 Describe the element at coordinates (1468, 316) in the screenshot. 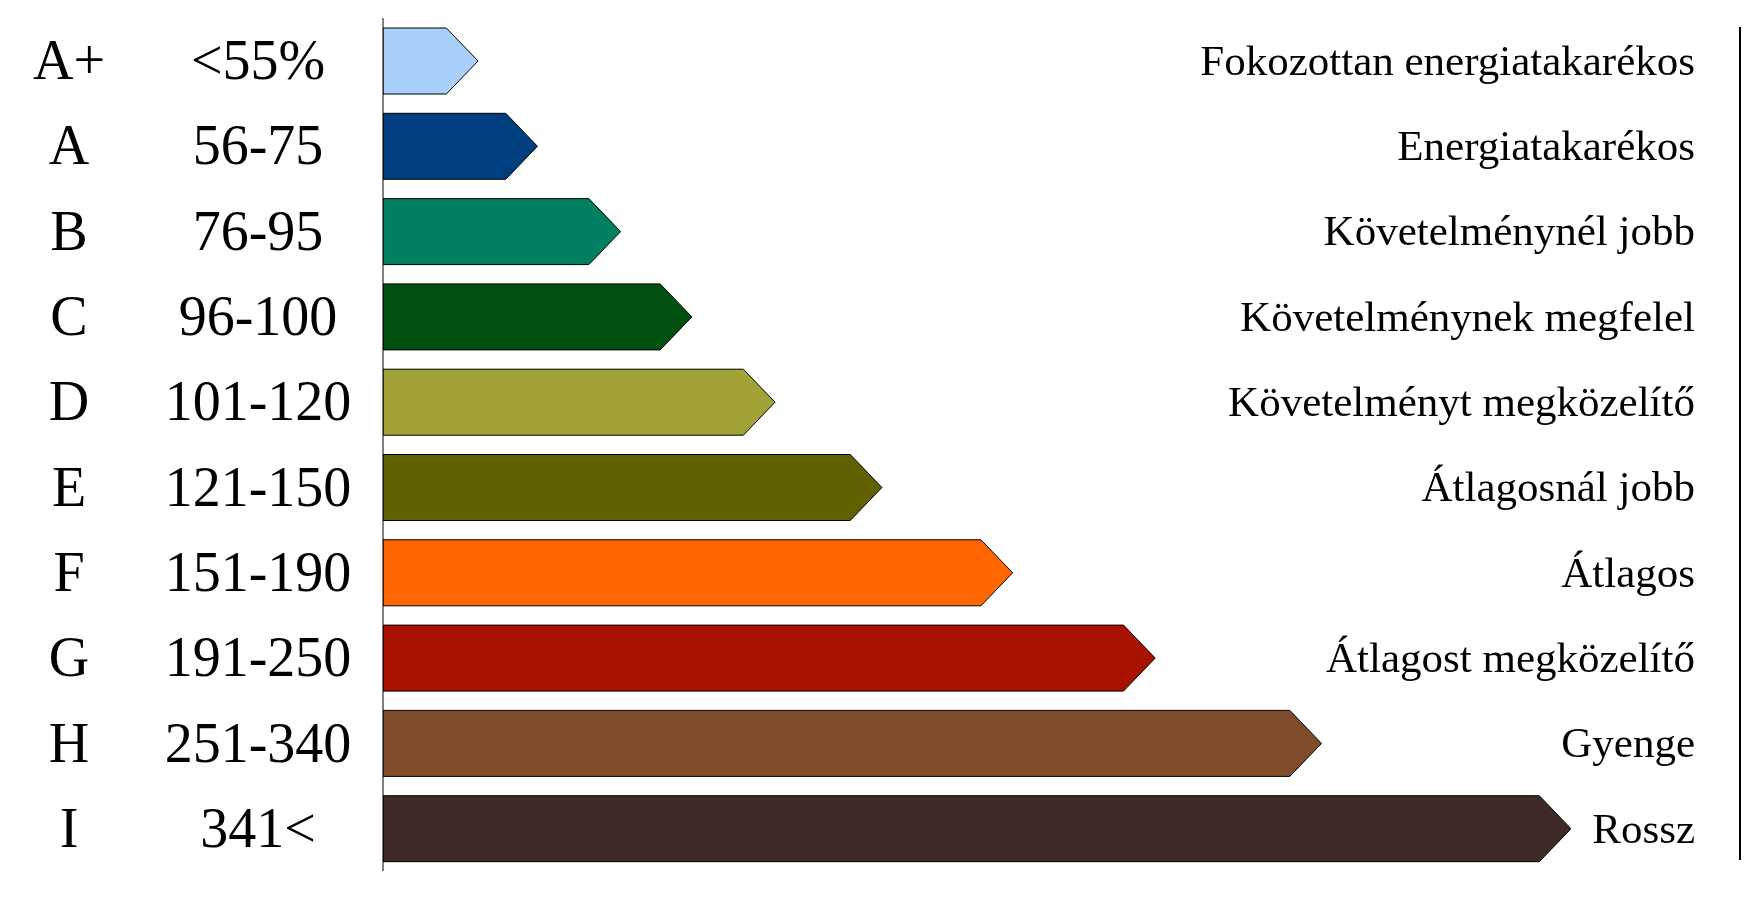

I see `y2-tick-label: Követelménynek megfelel` at that location.